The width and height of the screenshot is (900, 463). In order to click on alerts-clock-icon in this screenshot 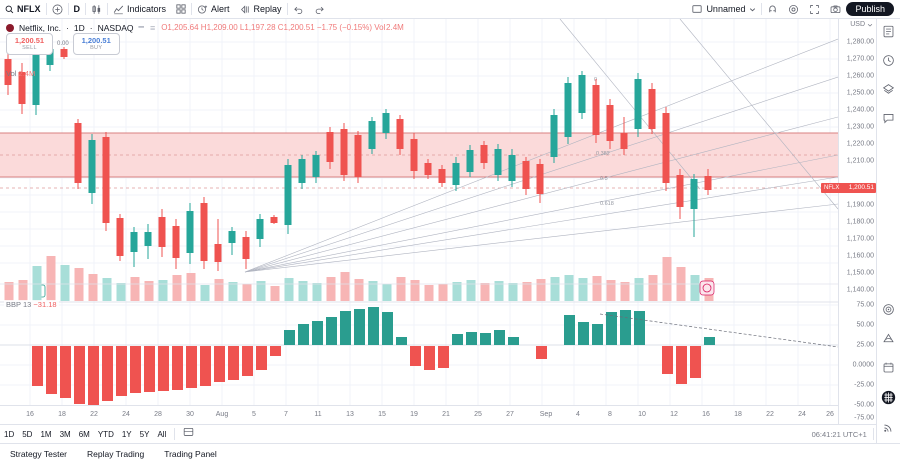, I will do `click(888, 63)`.